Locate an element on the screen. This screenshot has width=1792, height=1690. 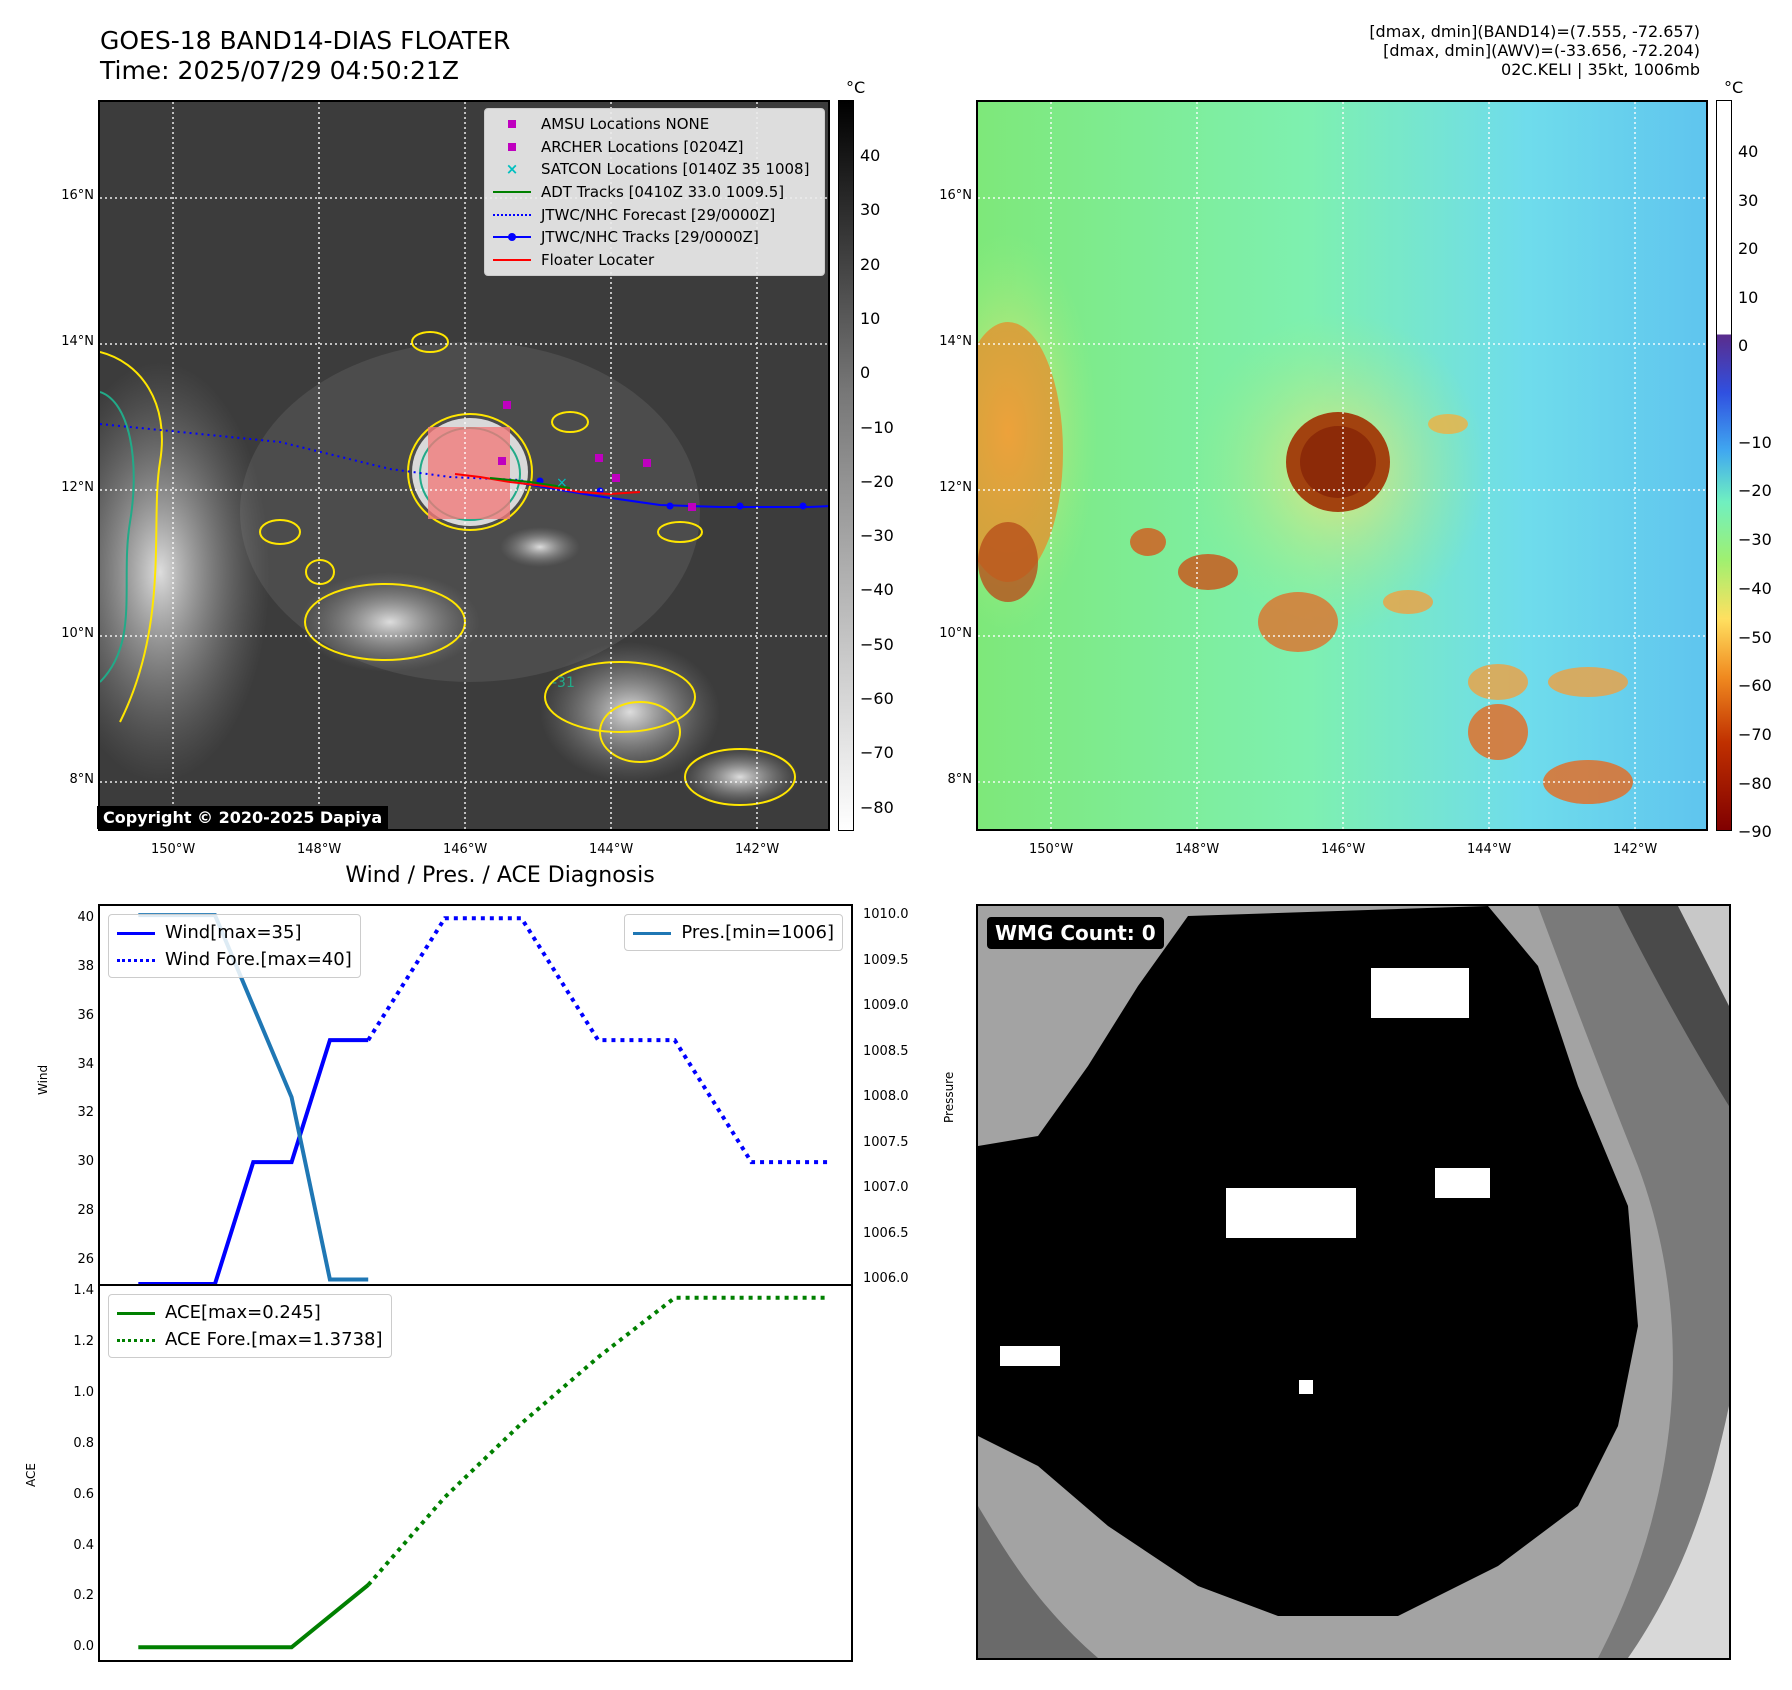
awv-colorbar is located at coordinates (1724, 465).